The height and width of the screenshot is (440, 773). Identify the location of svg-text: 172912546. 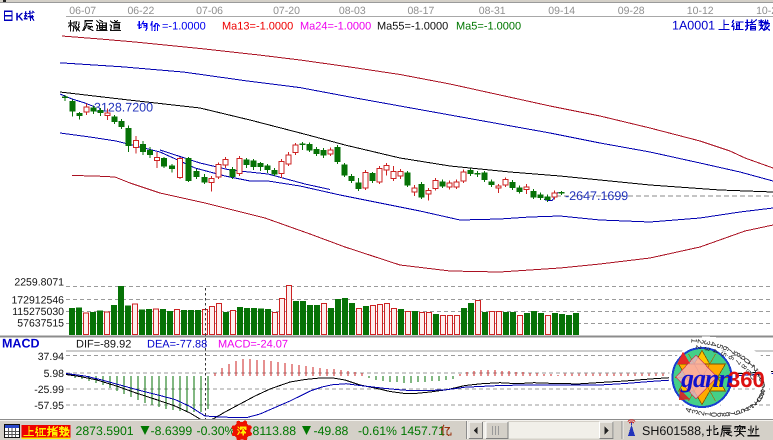
(37, 301).